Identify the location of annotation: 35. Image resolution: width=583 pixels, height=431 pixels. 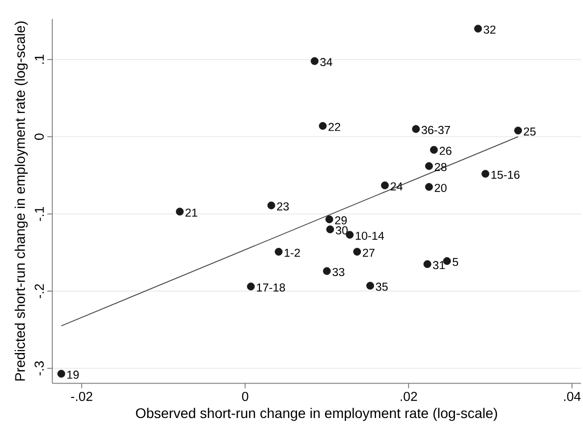
(382, 286).